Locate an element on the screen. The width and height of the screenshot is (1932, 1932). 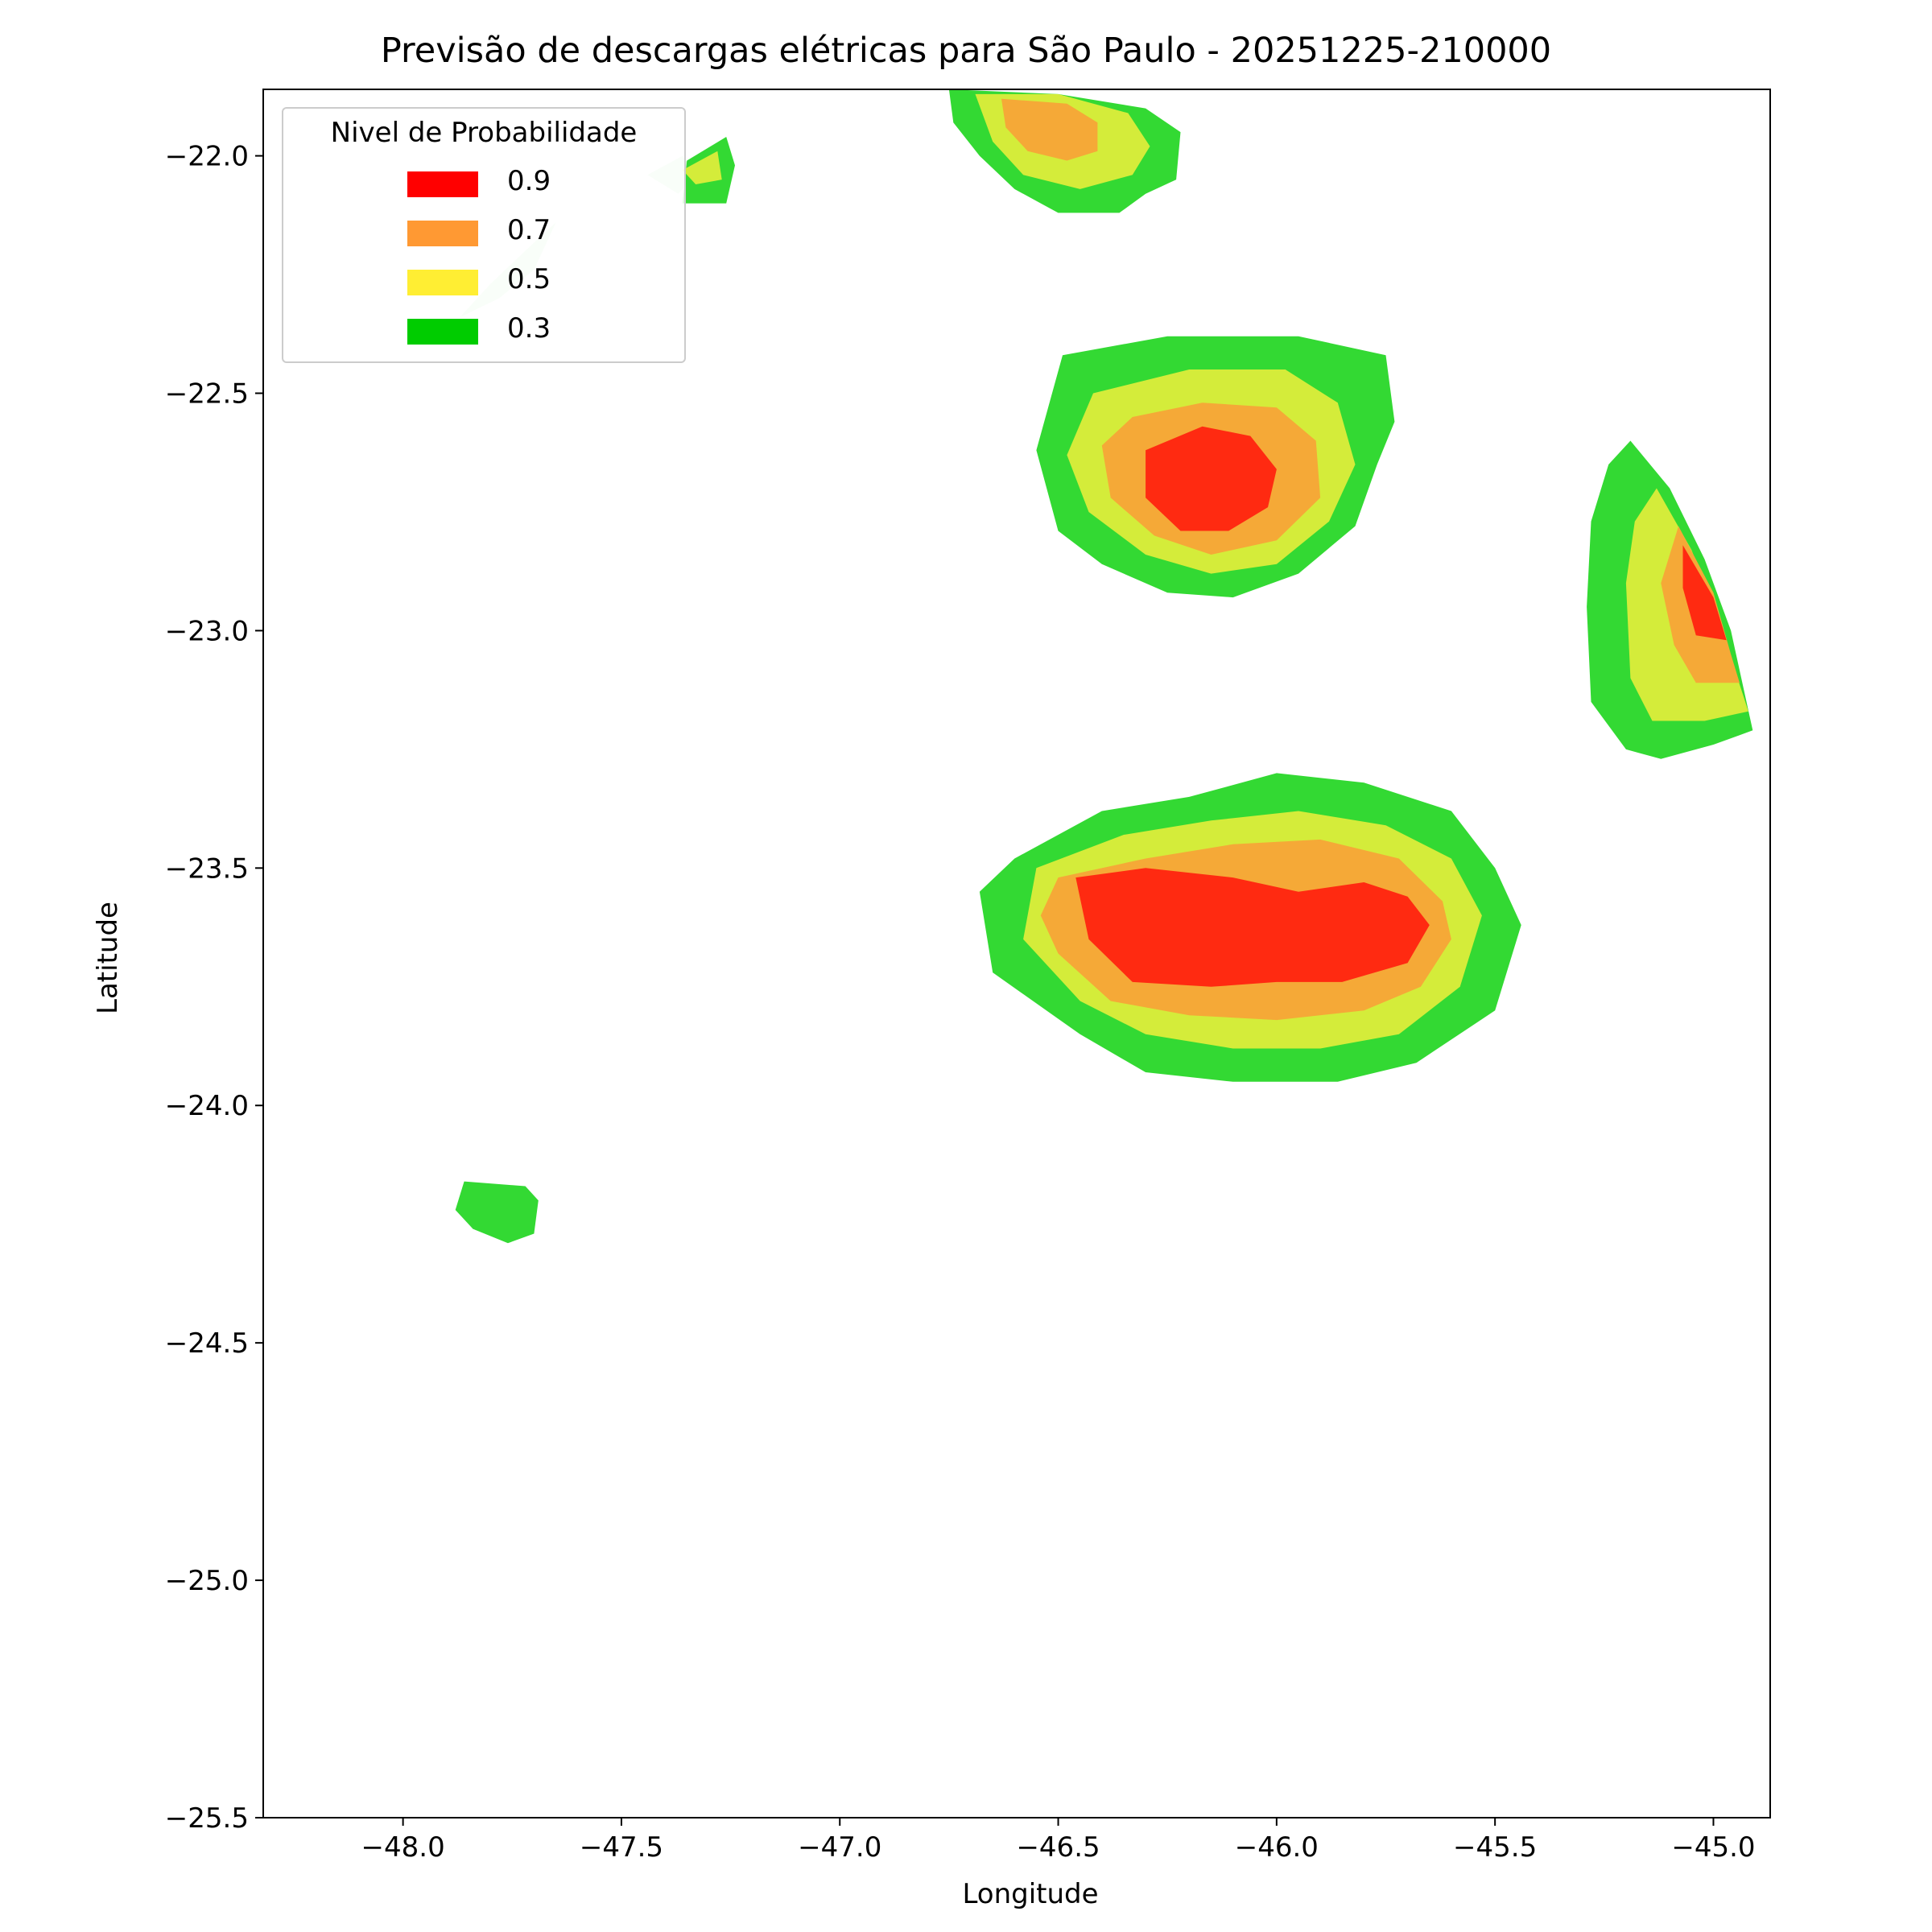
storm-cell-southwest is located at coordinates (497, 1212).